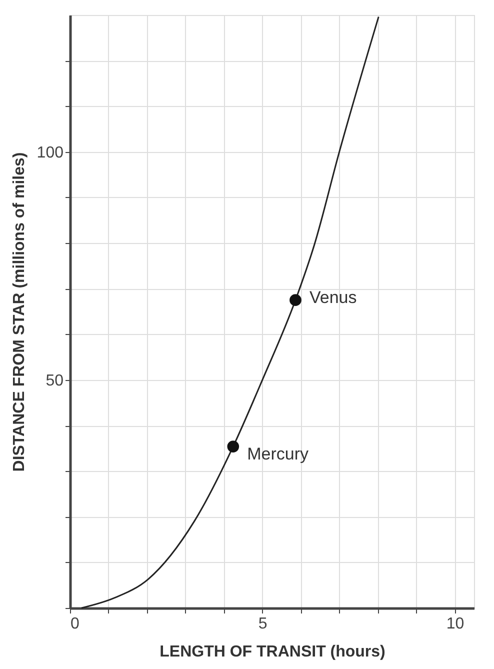 The height and width of the screenshot is (669, 494). I want to click on series-label: Venus, so click(333, 298).